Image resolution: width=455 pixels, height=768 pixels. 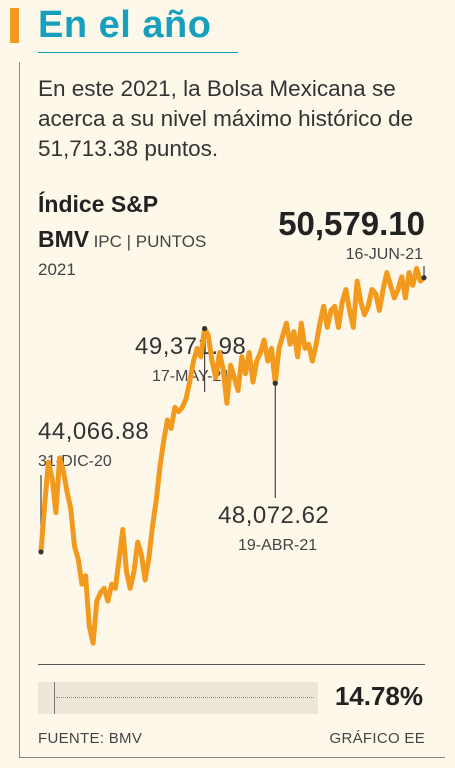 I want to click on start-value-label: 44,066.88, so click(x=94, y=431).